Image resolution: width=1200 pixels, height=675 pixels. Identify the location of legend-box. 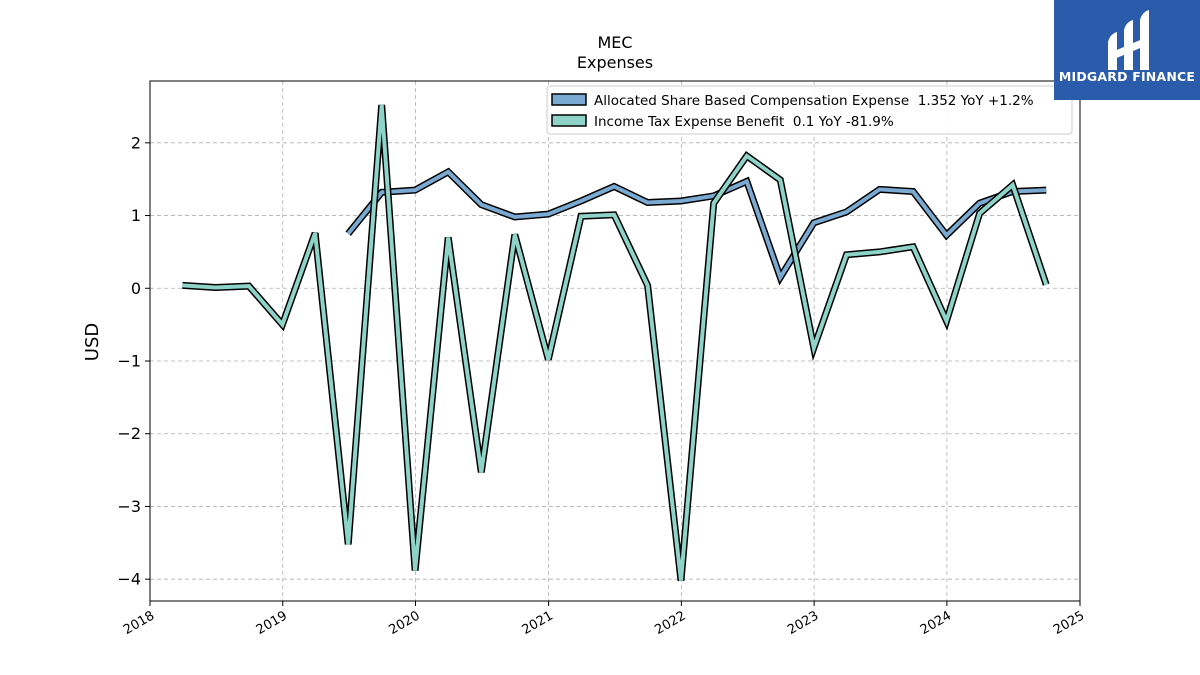
(809, 110).